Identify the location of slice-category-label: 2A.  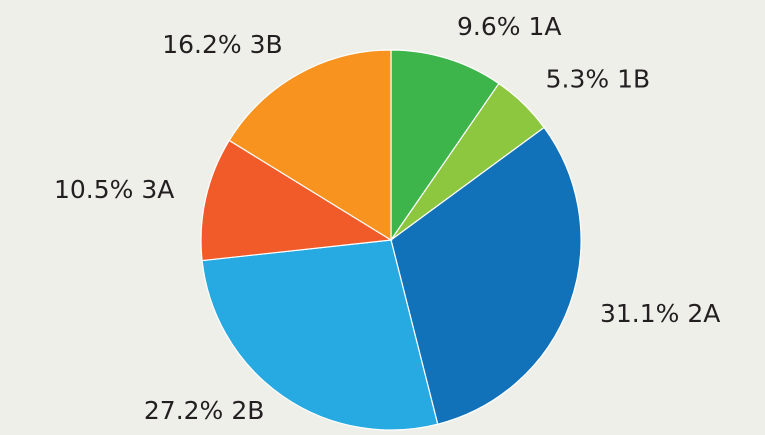
(703, 313).